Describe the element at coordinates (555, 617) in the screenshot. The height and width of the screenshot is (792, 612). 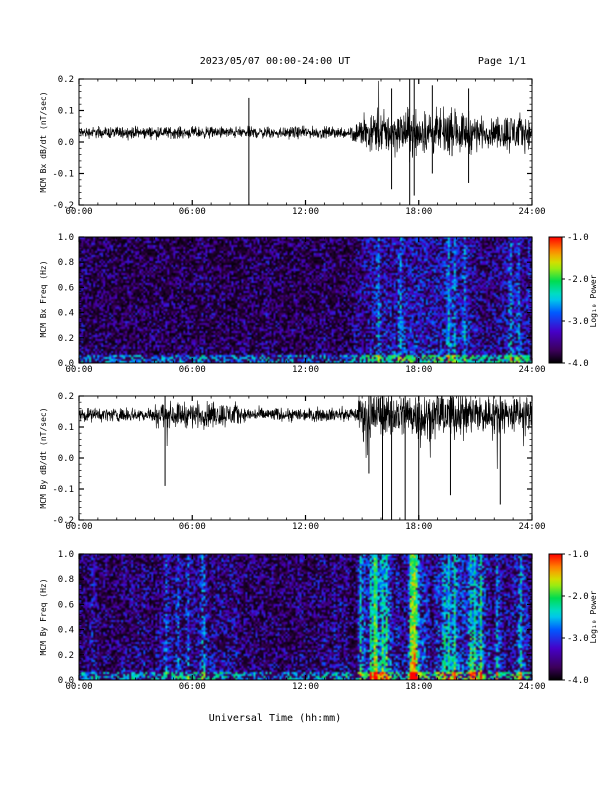
I see `by-spec-colorbar` at that location.